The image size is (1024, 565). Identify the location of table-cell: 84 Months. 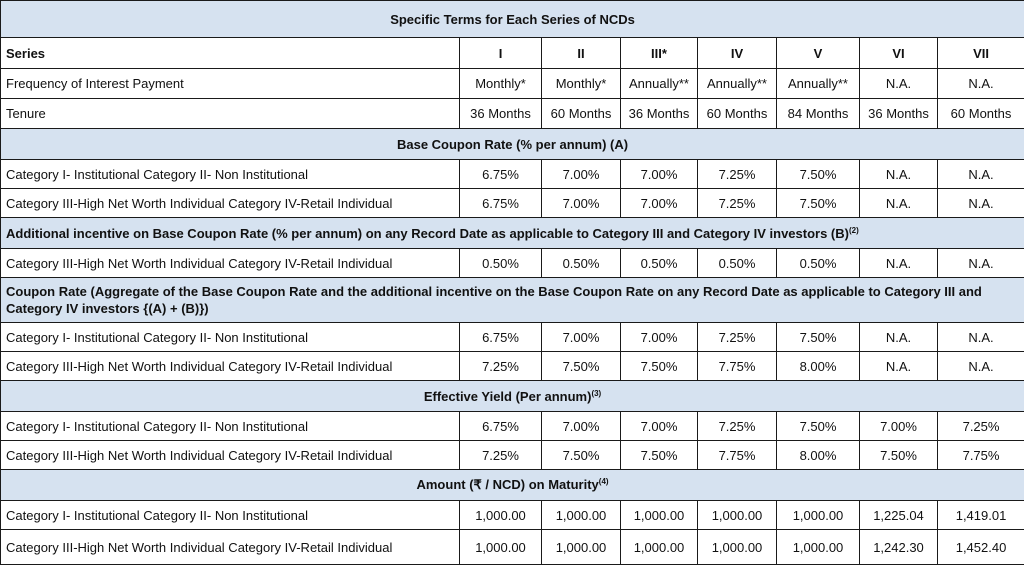
(818, 114).